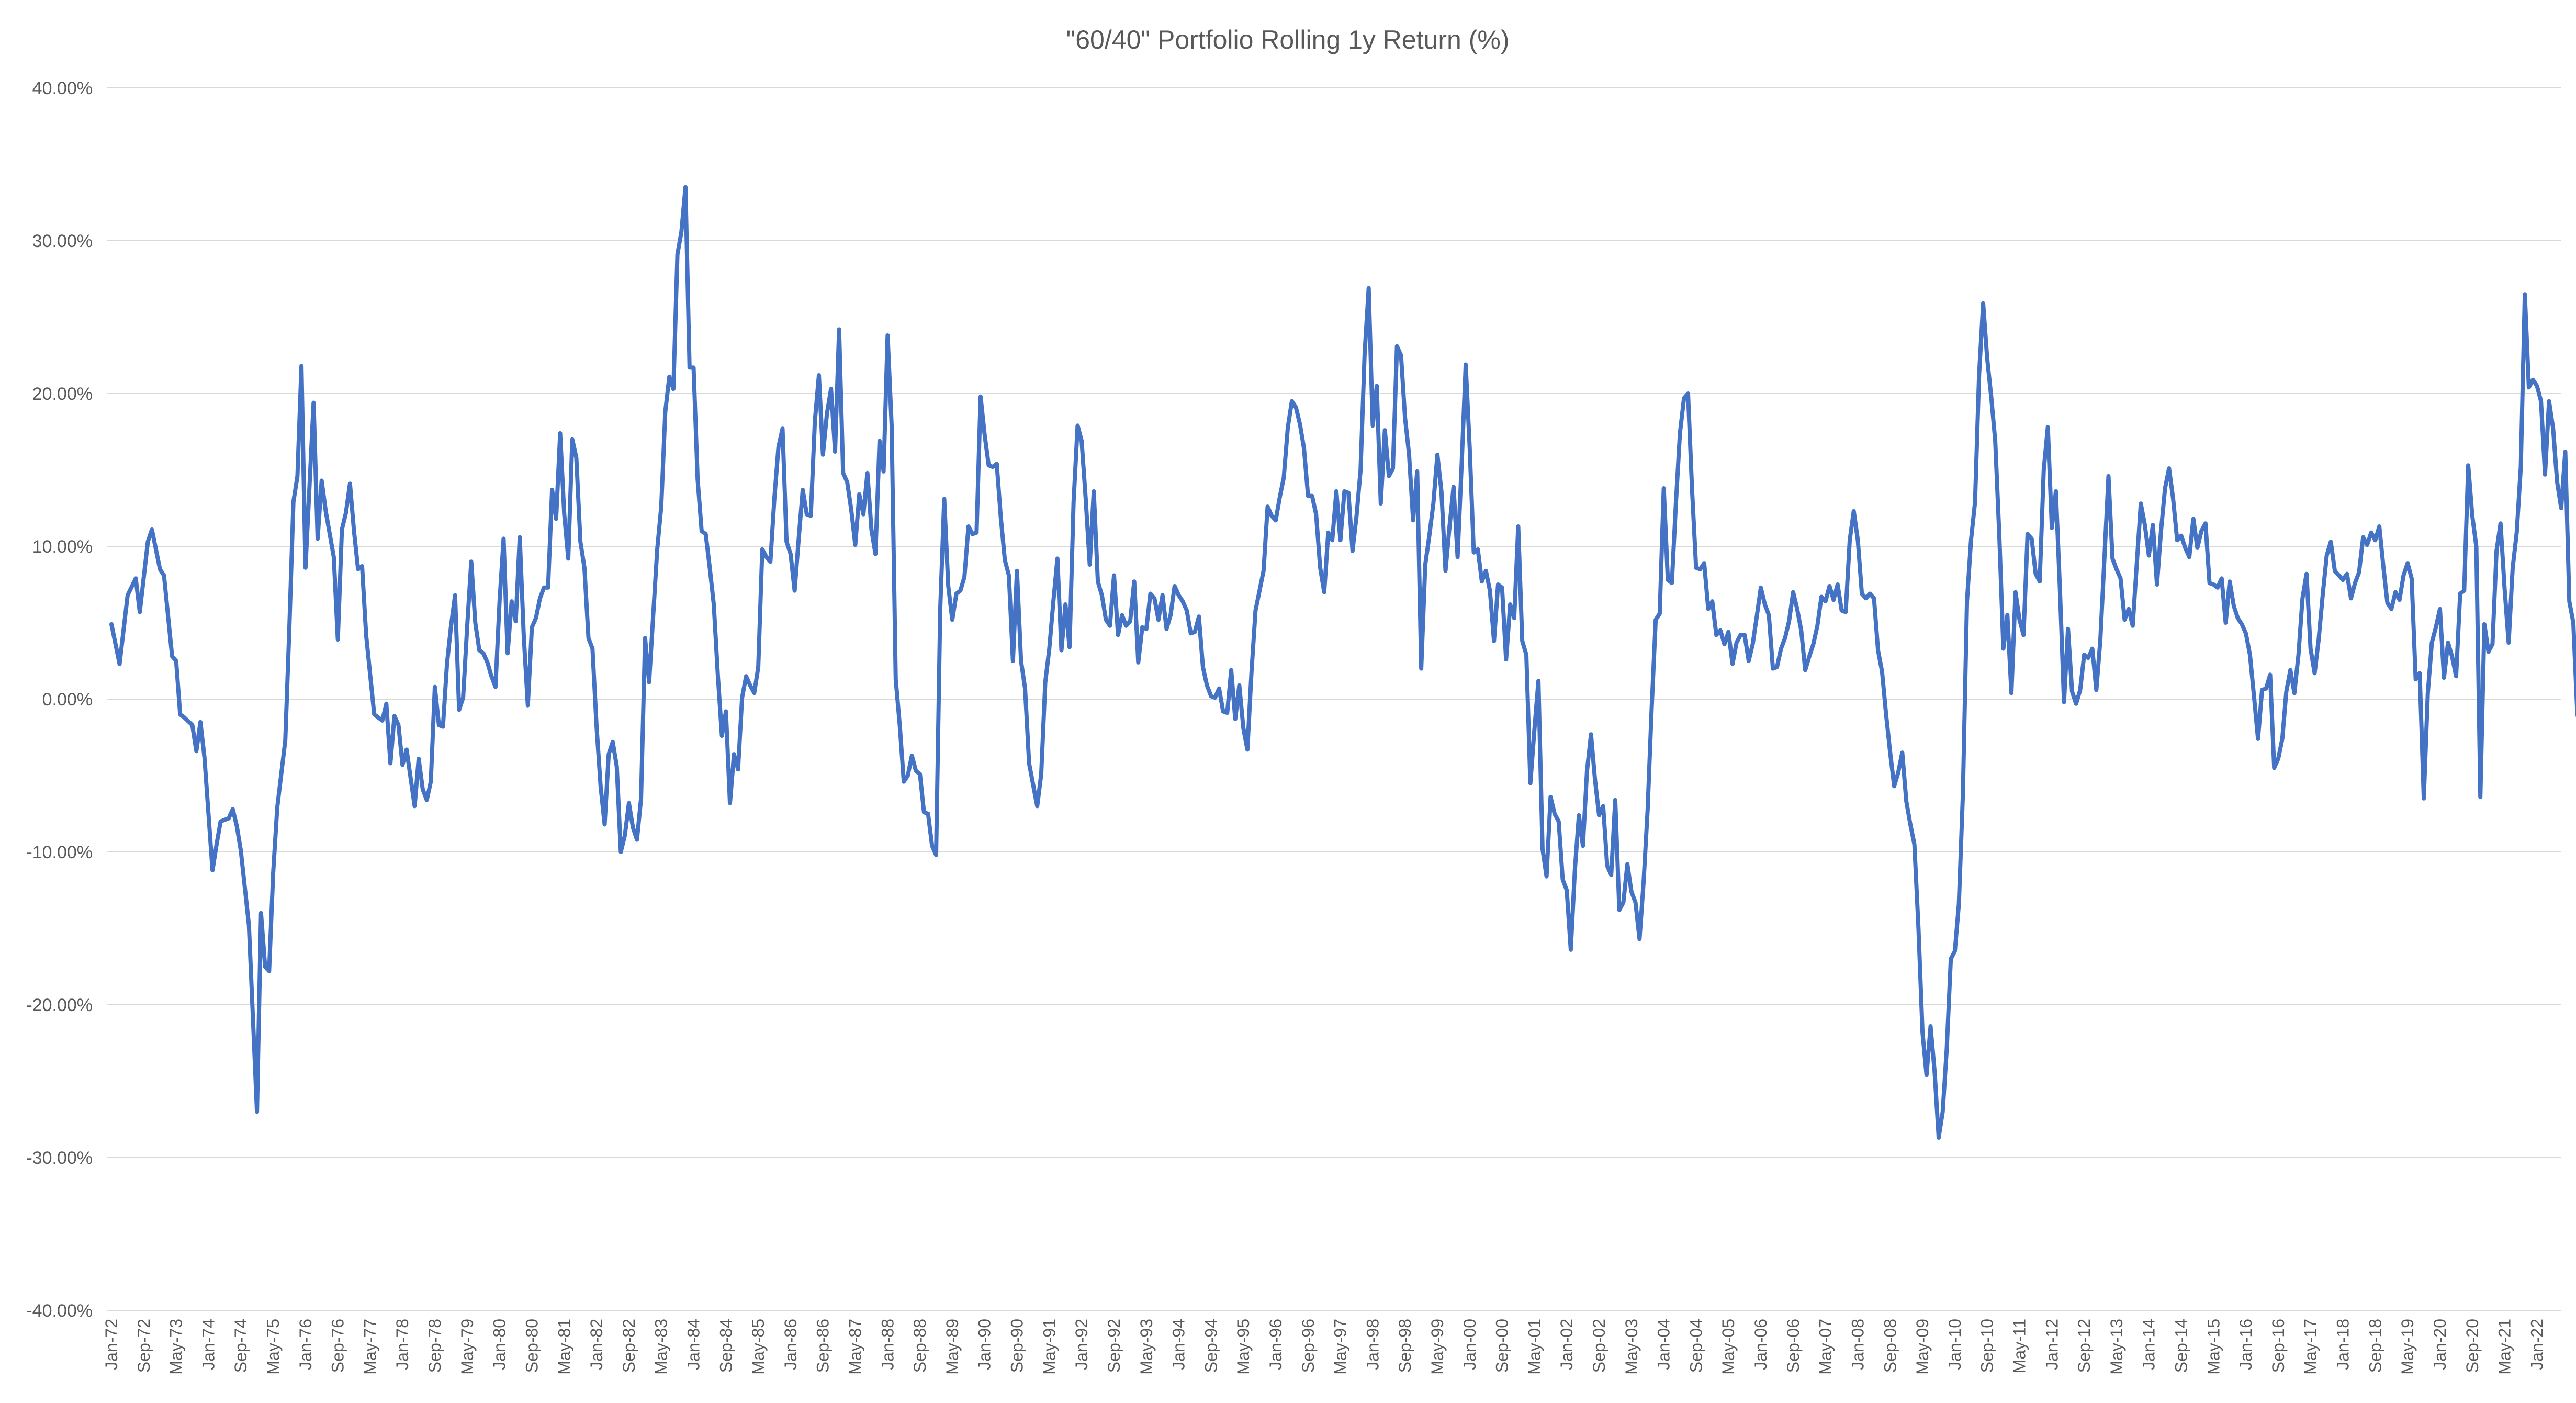  I want to click on x-tick-label: Jan-00, so click(1469, 1344).